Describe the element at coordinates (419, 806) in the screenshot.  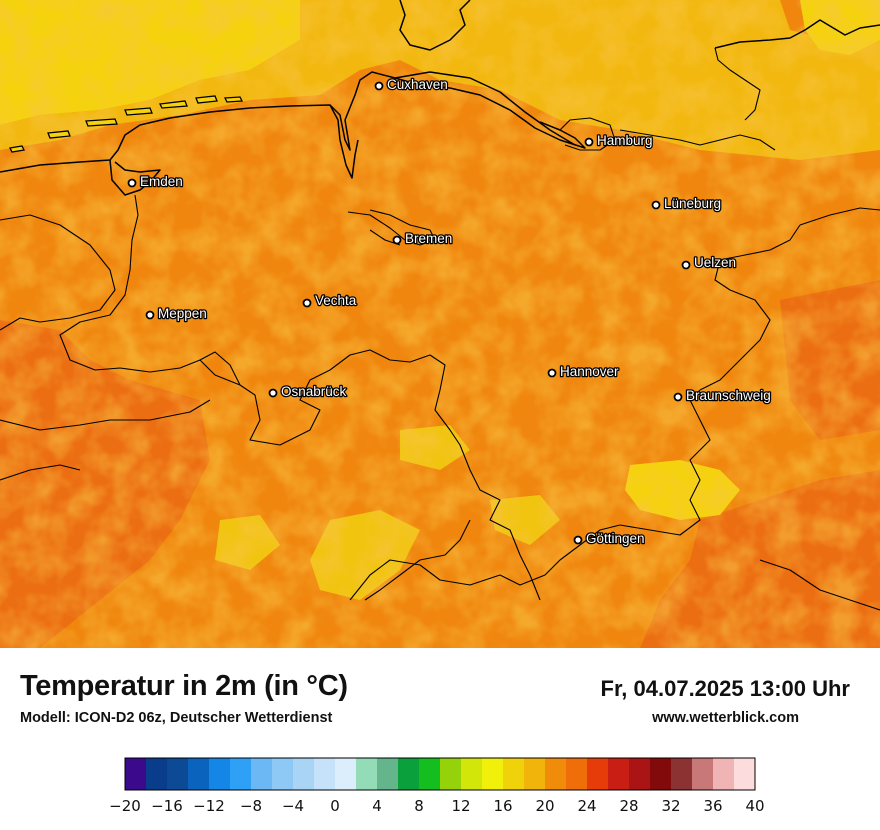
I see `scale-tick-label: 8` at that location.